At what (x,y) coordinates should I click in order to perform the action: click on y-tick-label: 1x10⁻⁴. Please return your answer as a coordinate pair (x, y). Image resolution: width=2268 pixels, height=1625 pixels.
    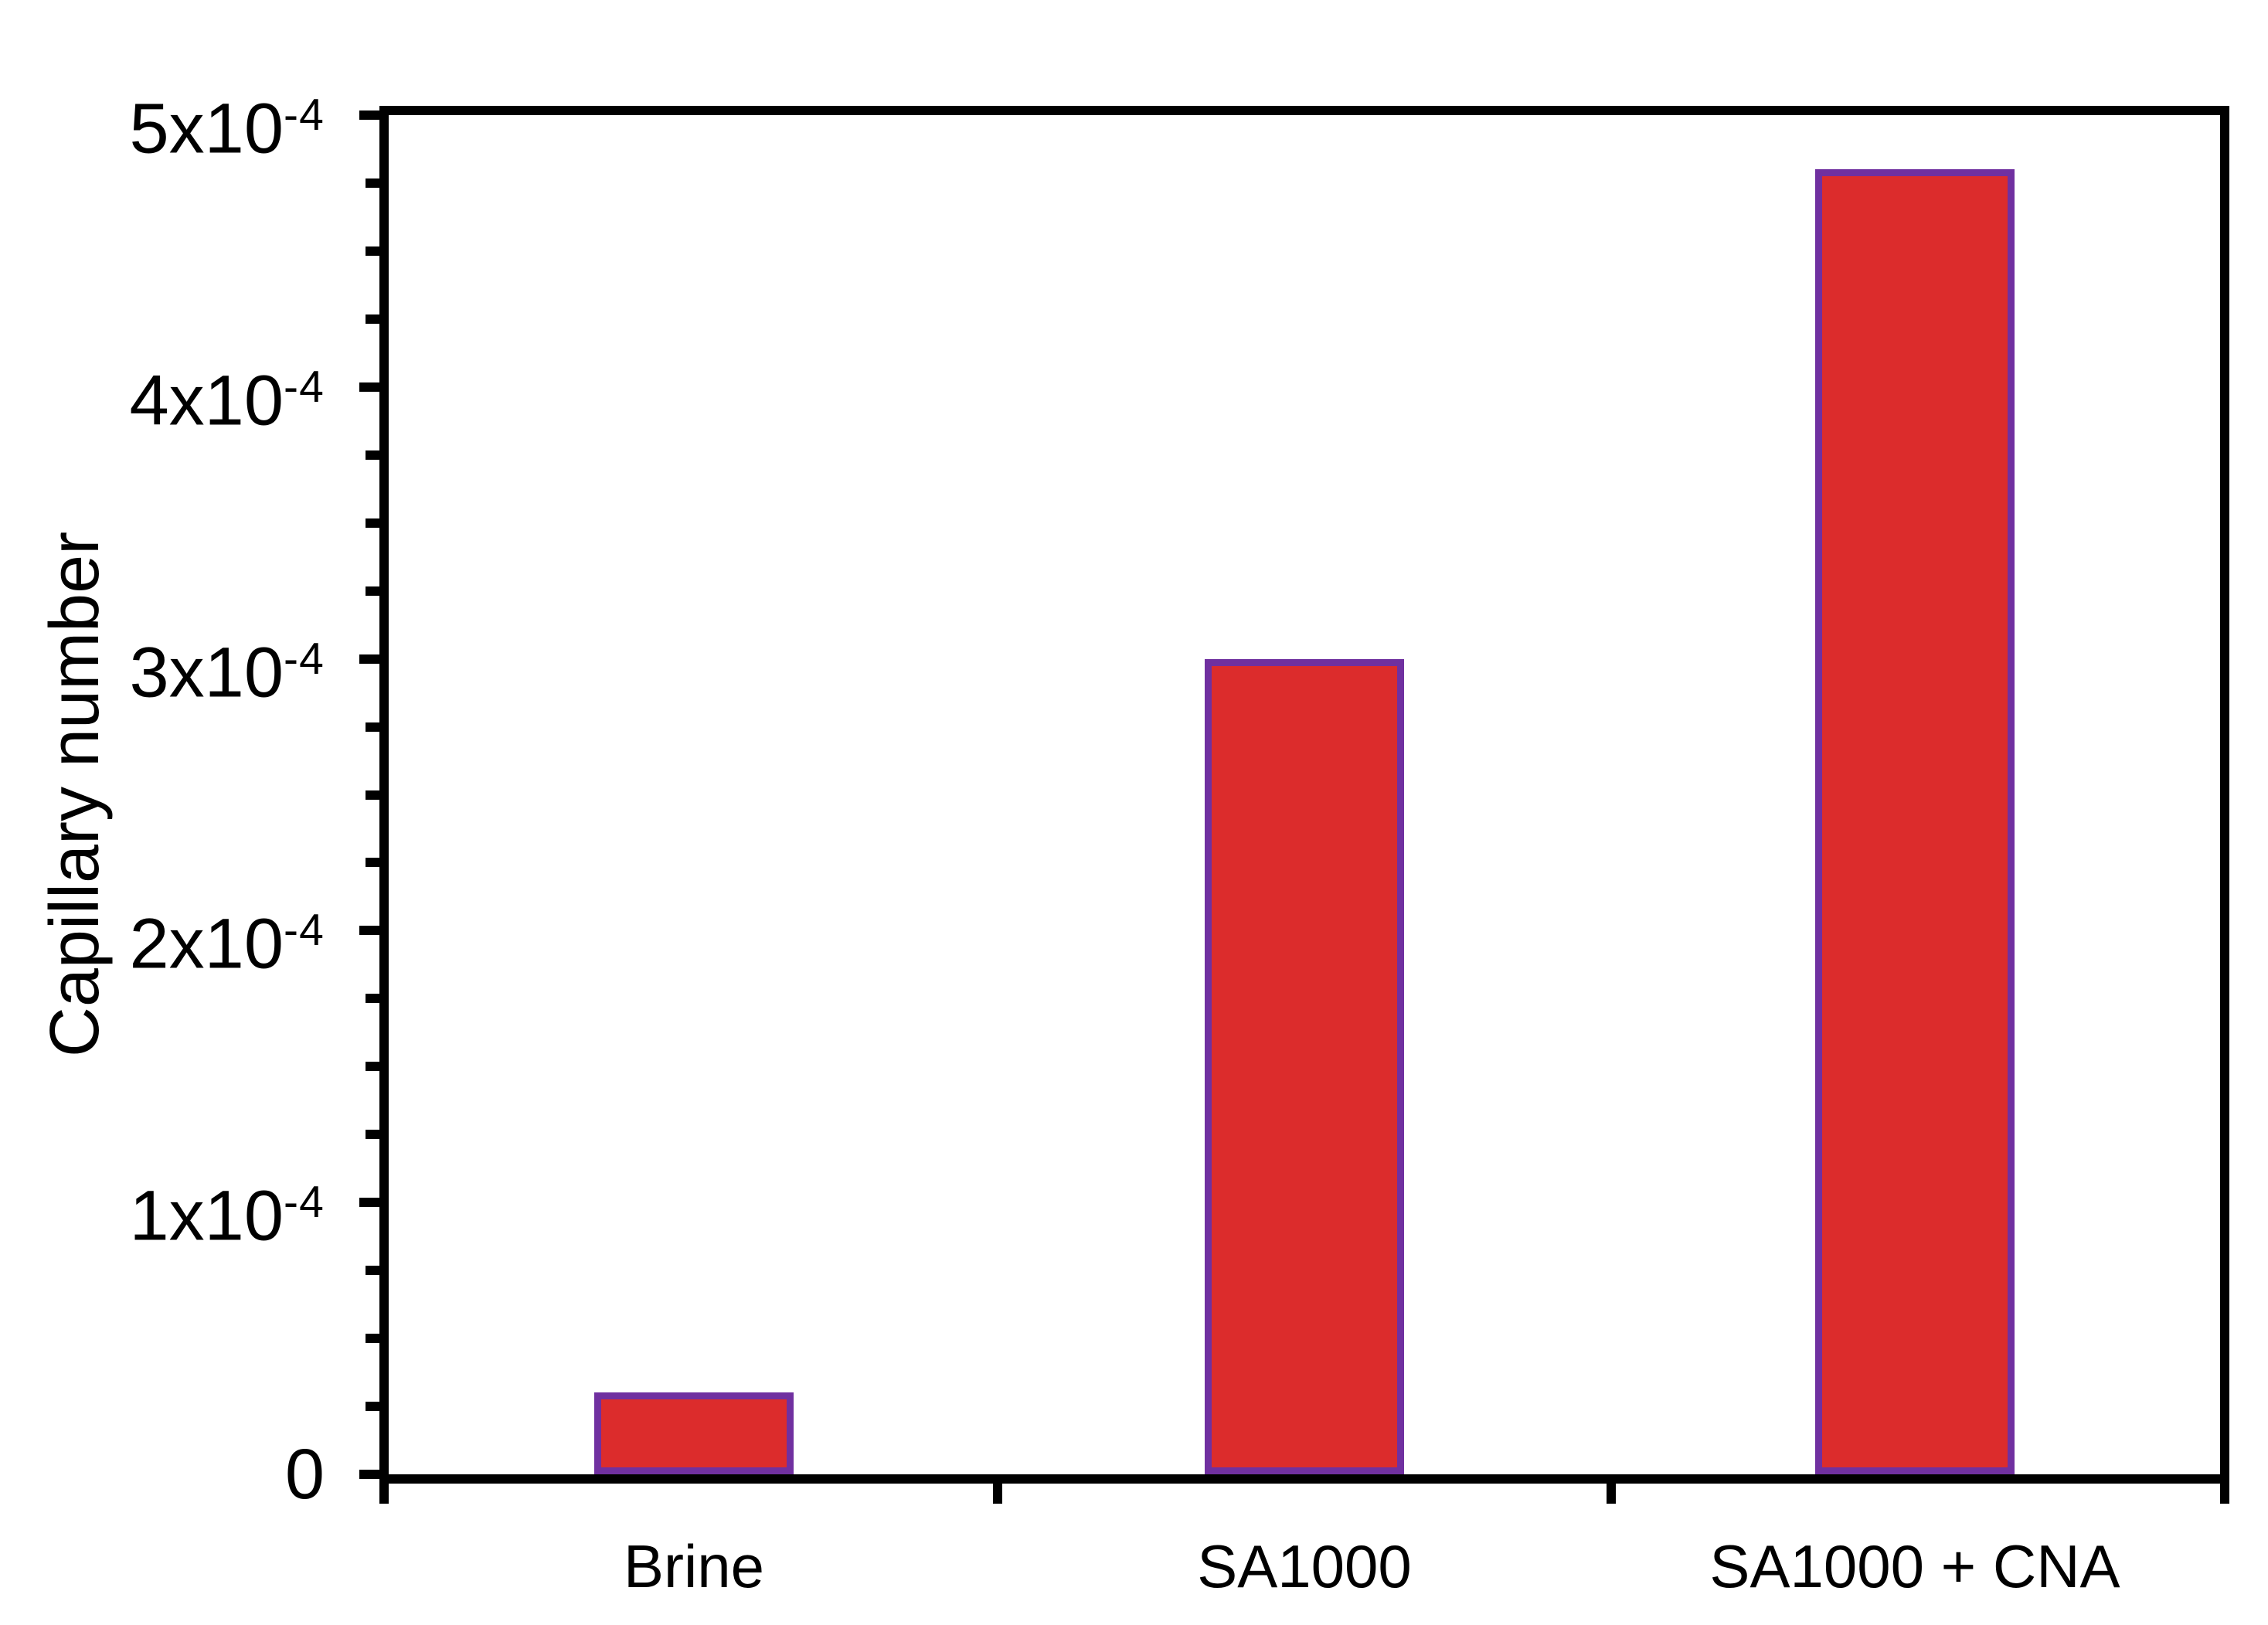
    Looking at the image, I should click on (227, 1216).